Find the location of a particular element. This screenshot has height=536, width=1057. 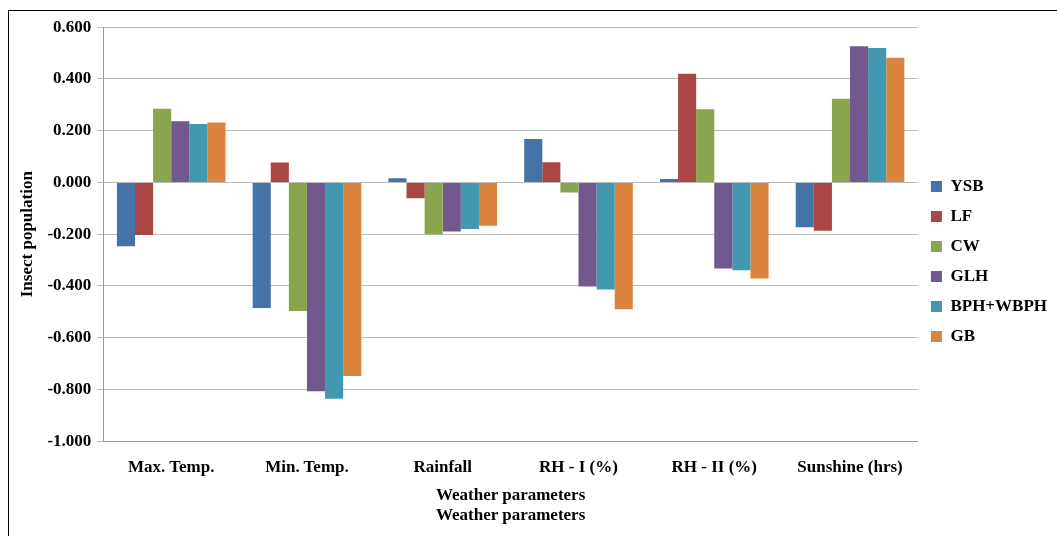

legend-label: LF is located at coordinates (961, 215).